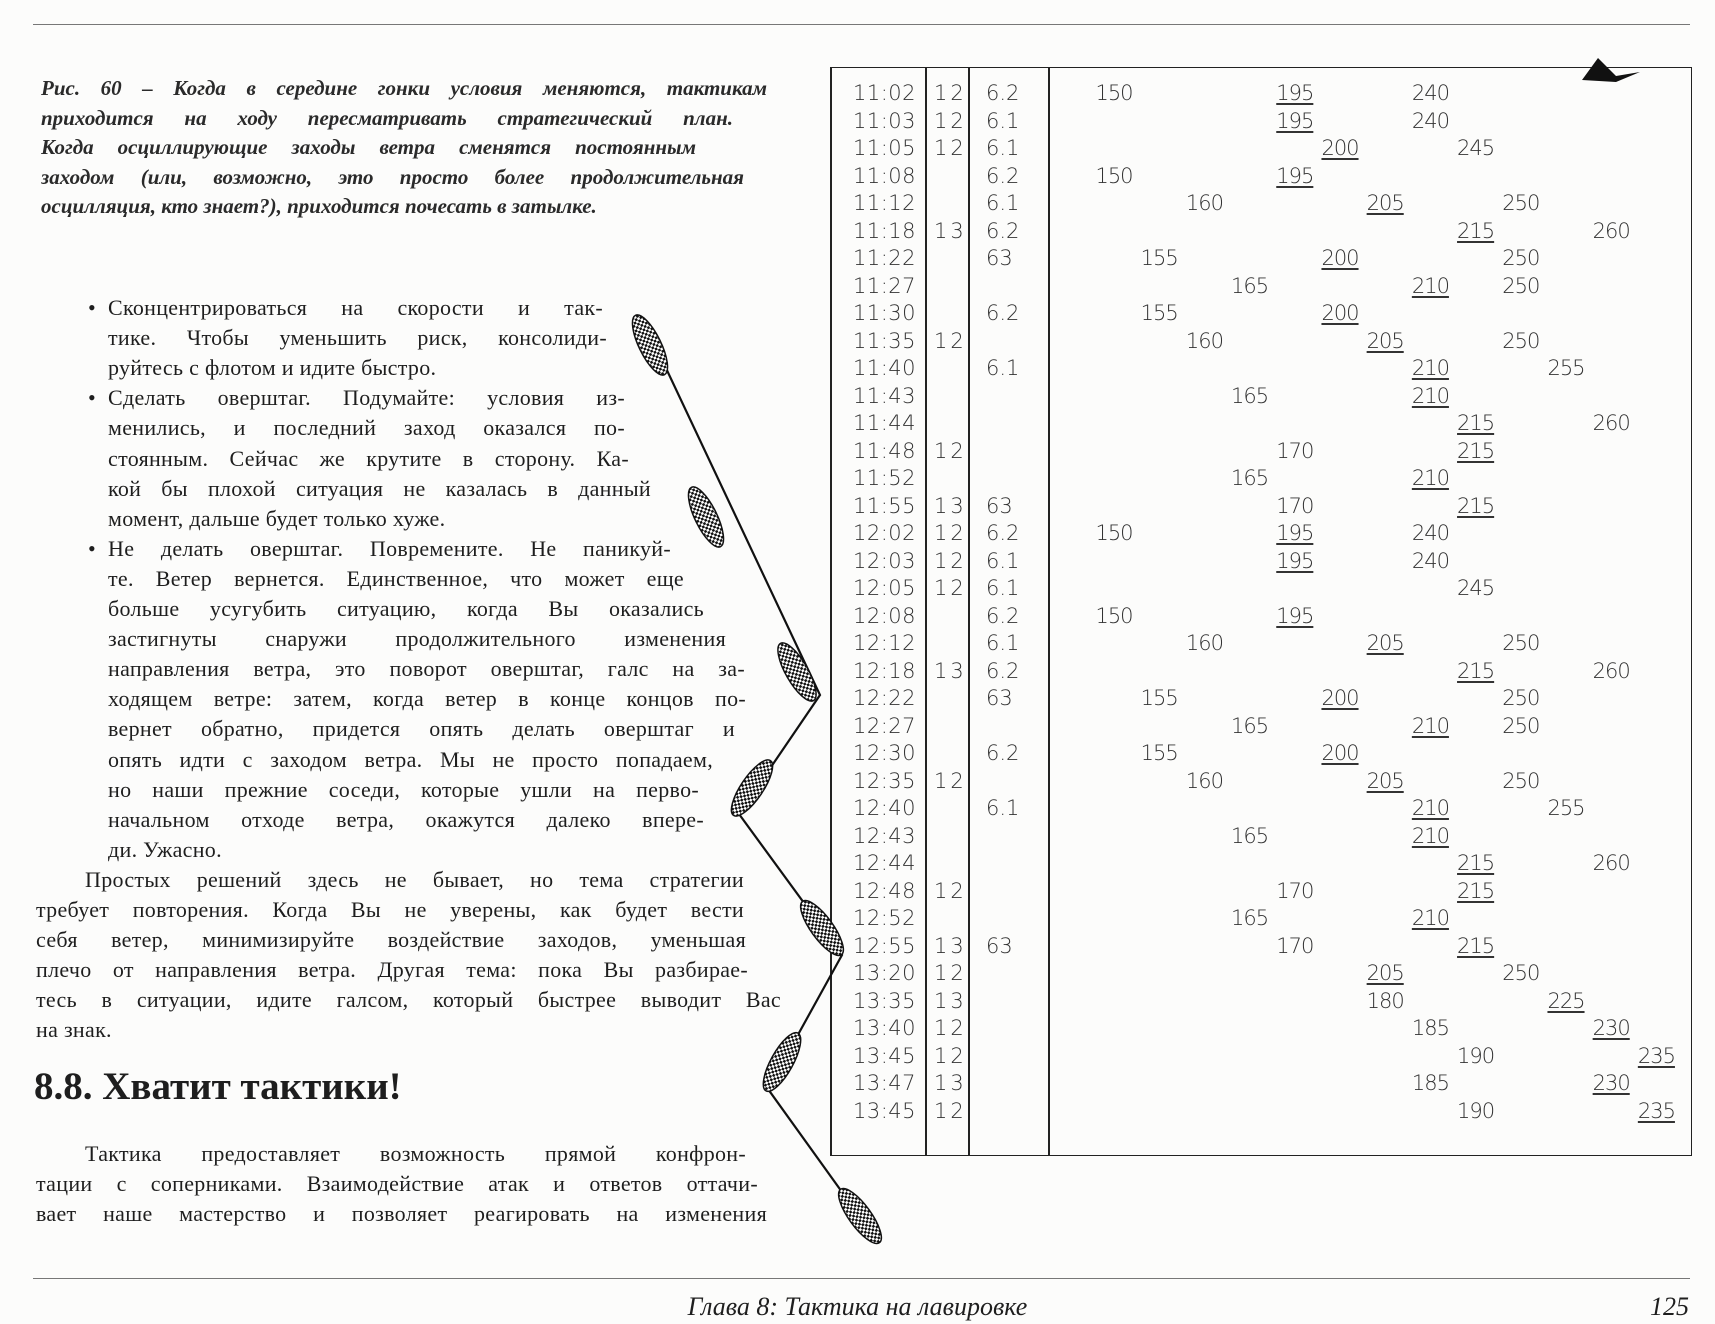 The width and height of the screenshot is (1715, 1324). I want to click on heading-value: 240, so click(1430, 560).